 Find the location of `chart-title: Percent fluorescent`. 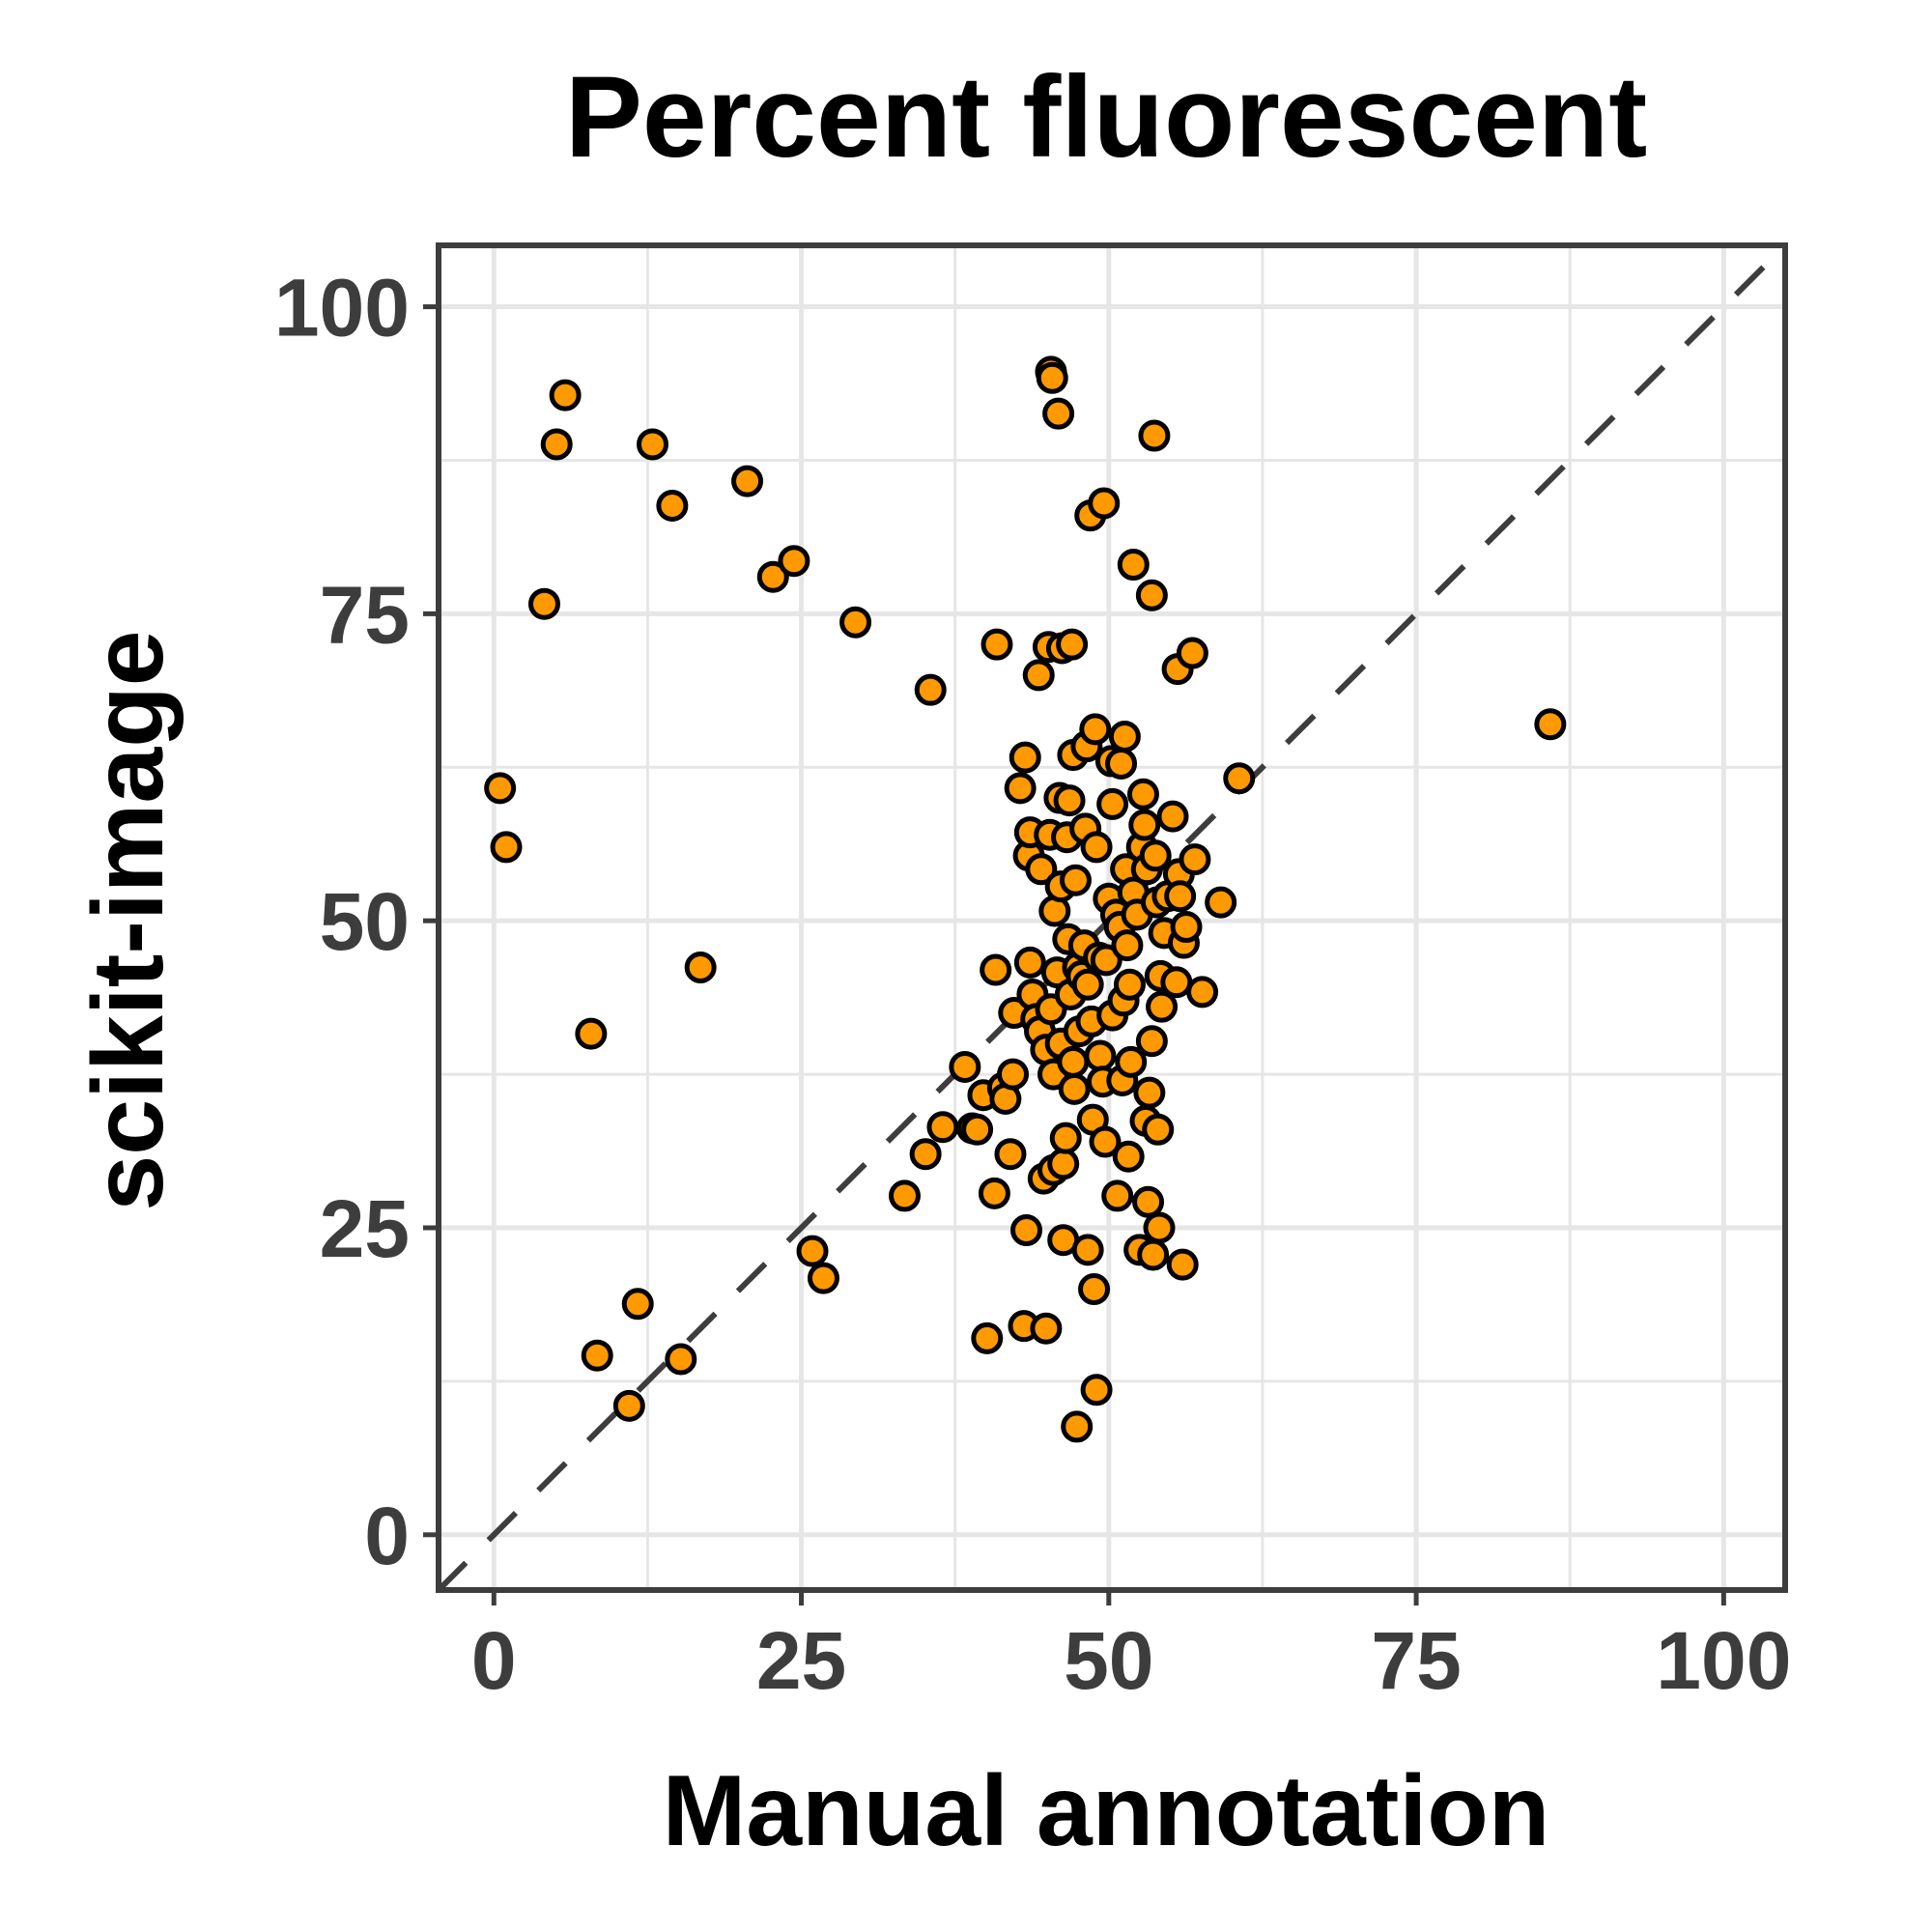

chart-title: Percent fluorescent is located at coordinates (1106, 117).